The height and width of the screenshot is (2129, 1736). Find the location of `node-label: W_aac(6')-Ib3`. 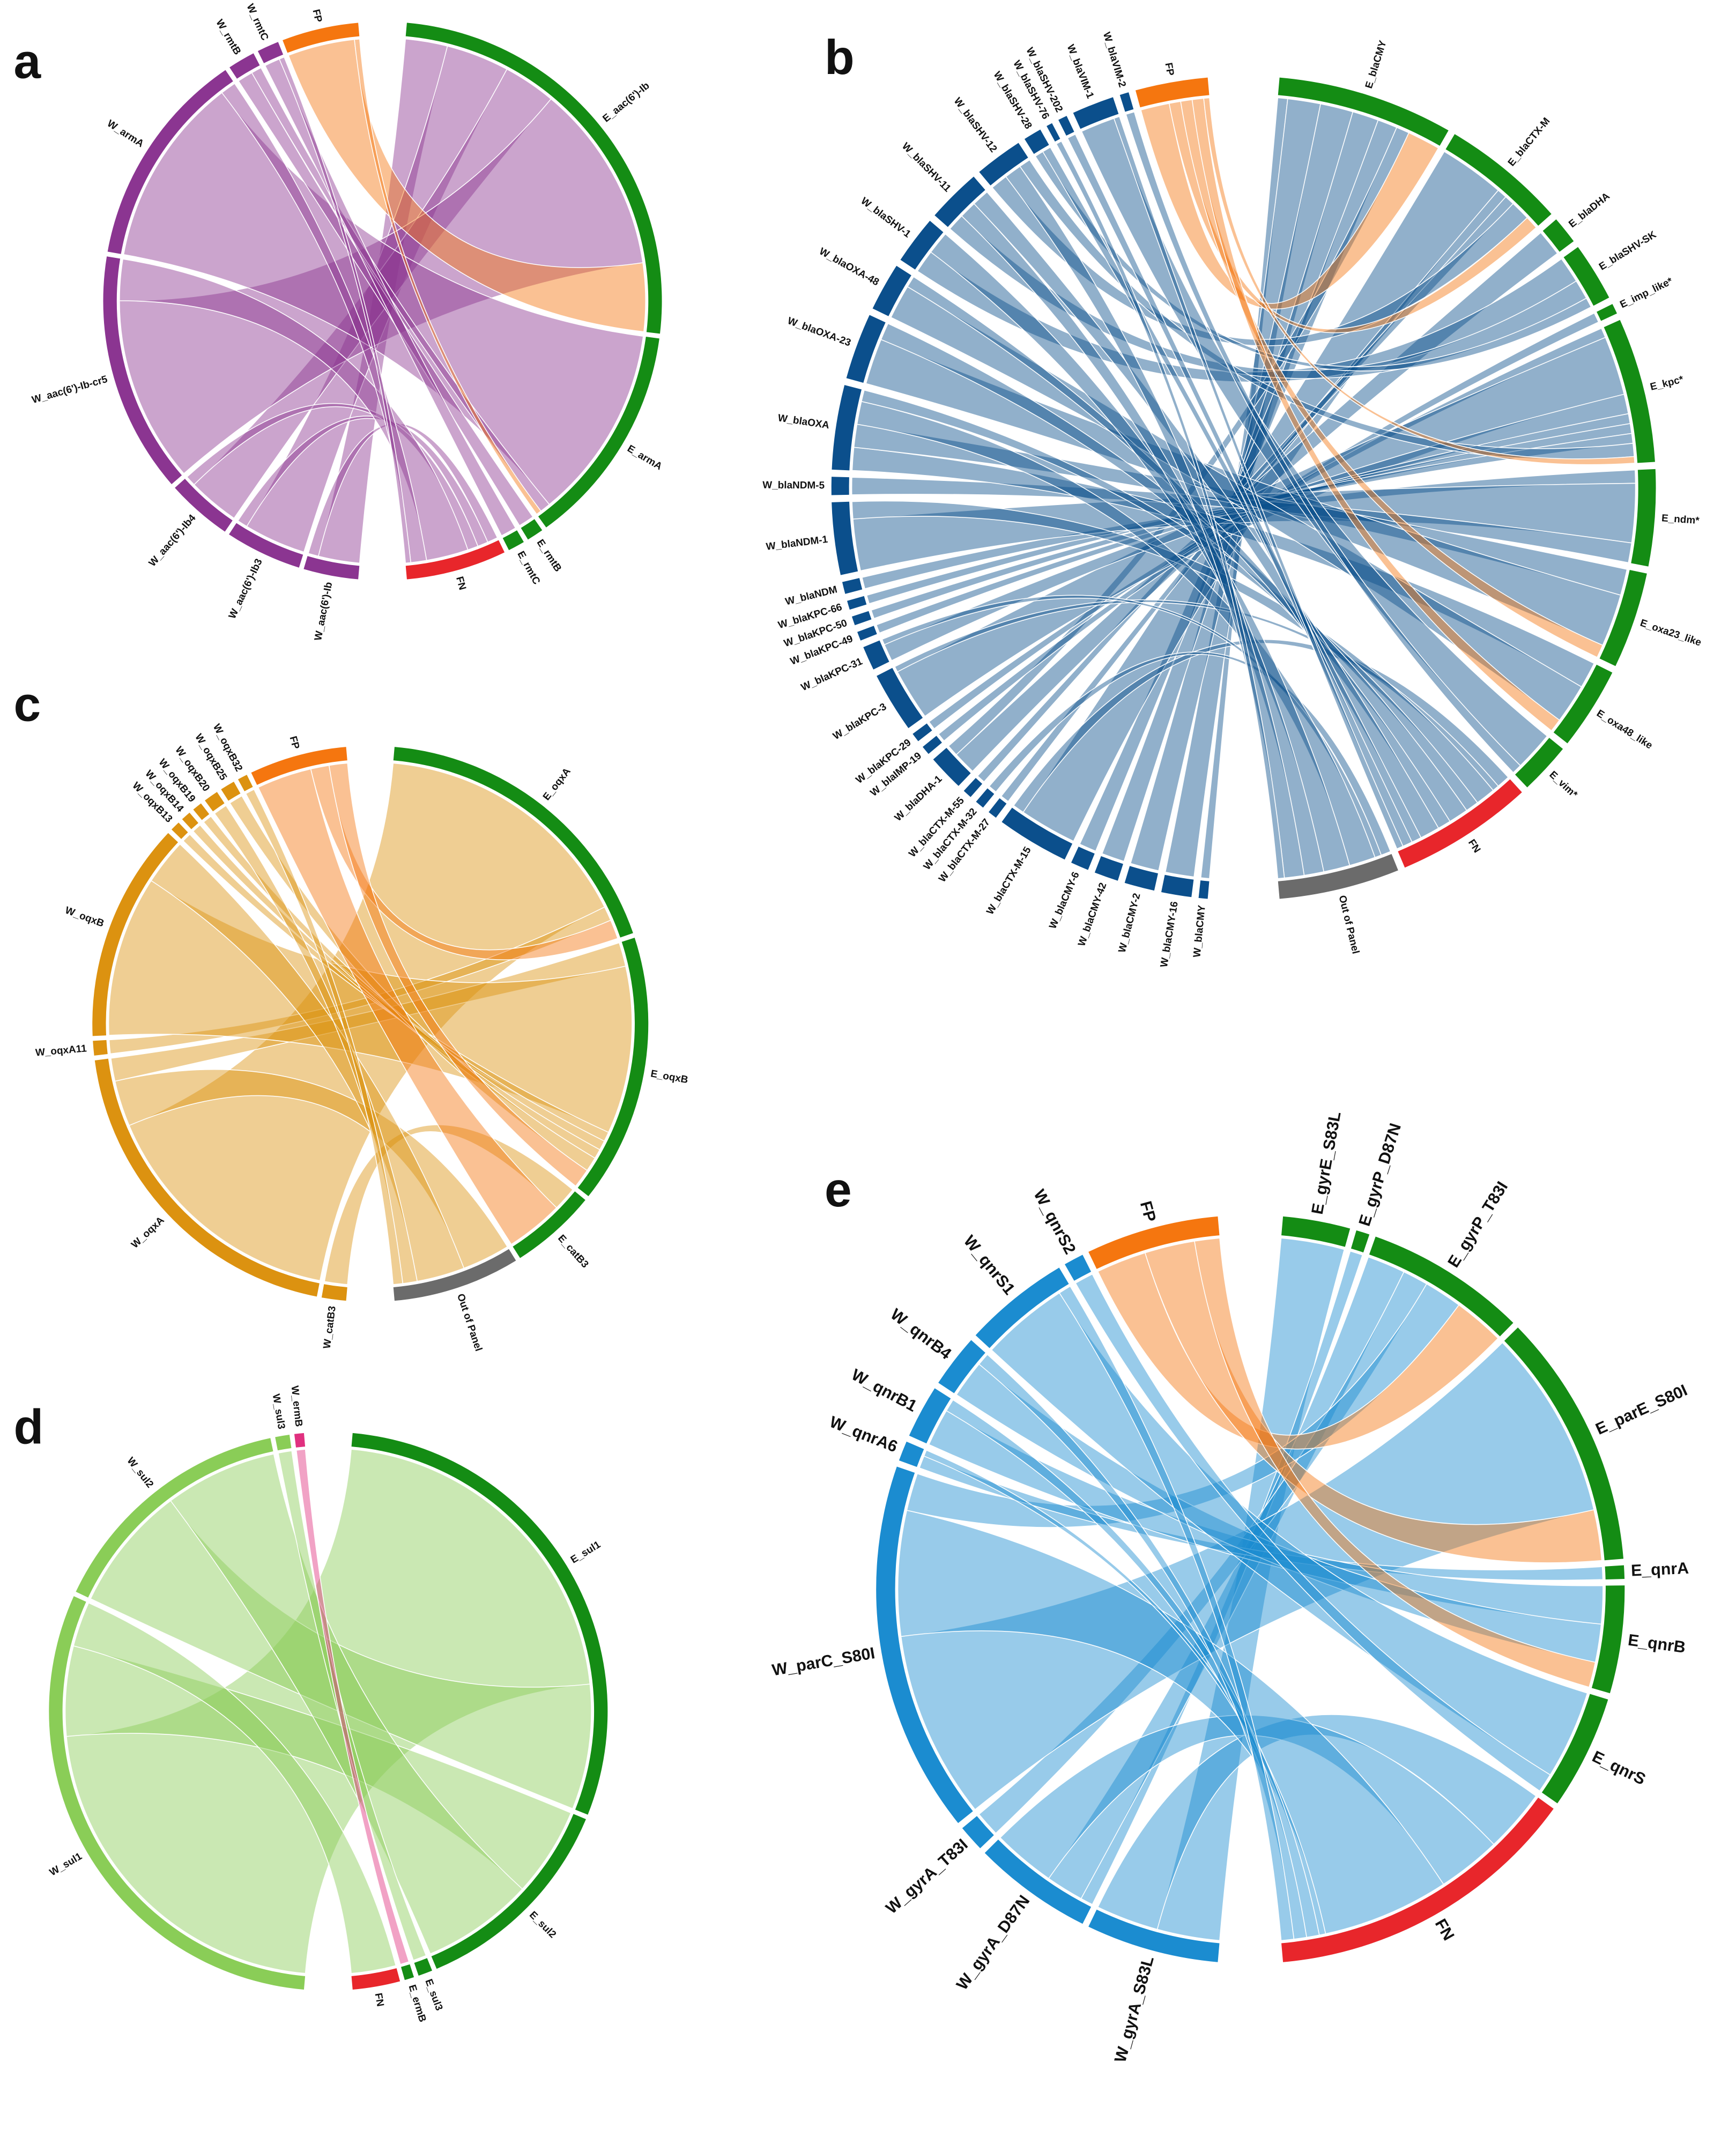

node-label: W_aac(6')-Ib3 is located at coordinates (246, 589).